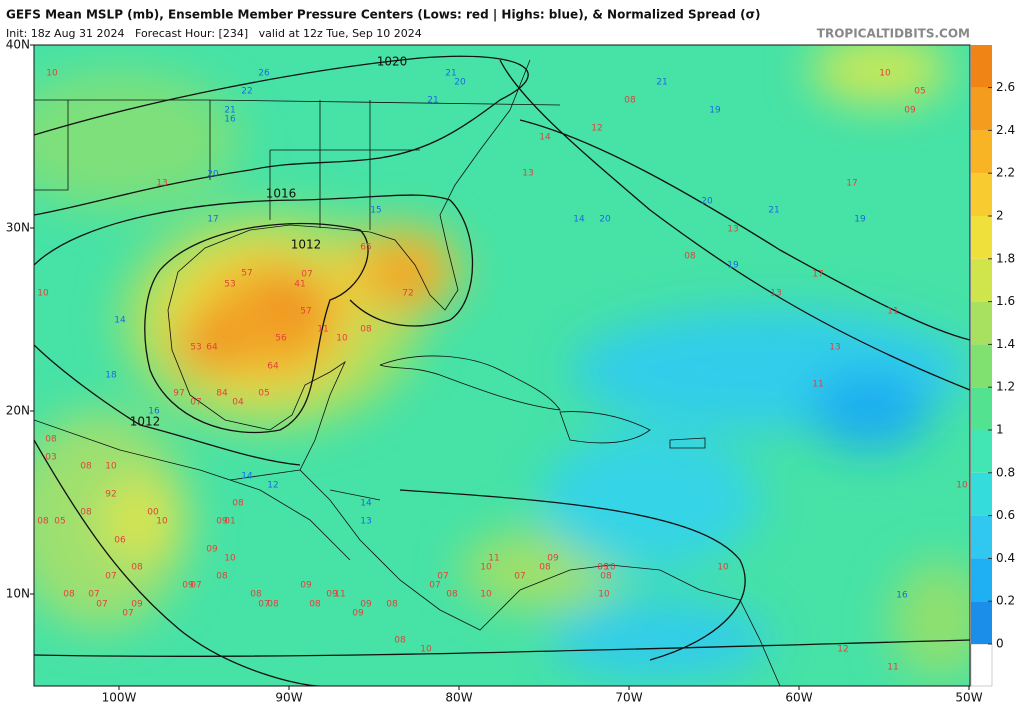 Image resolution: width=1024 pixels, height=706 pixels. What do you see at coordinates (1005, 301) in the screenshot?
I see `colorbar-label: 1.6` at bounding box center [1005, 301].